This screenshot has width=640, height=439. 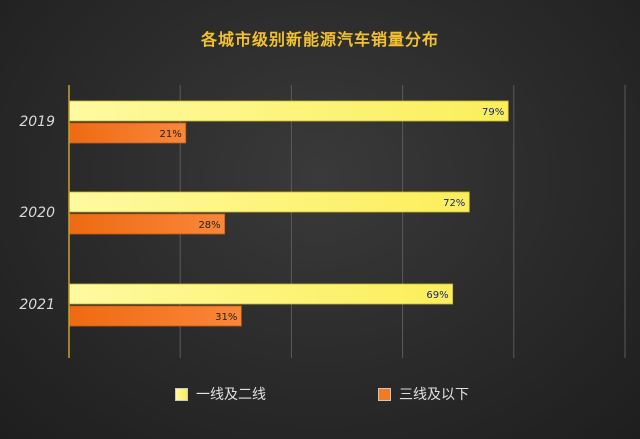 What do you see at coordinates (454, 203) in the screenshot?
I see `data-label: 72%` at bounding box center [454, 203].